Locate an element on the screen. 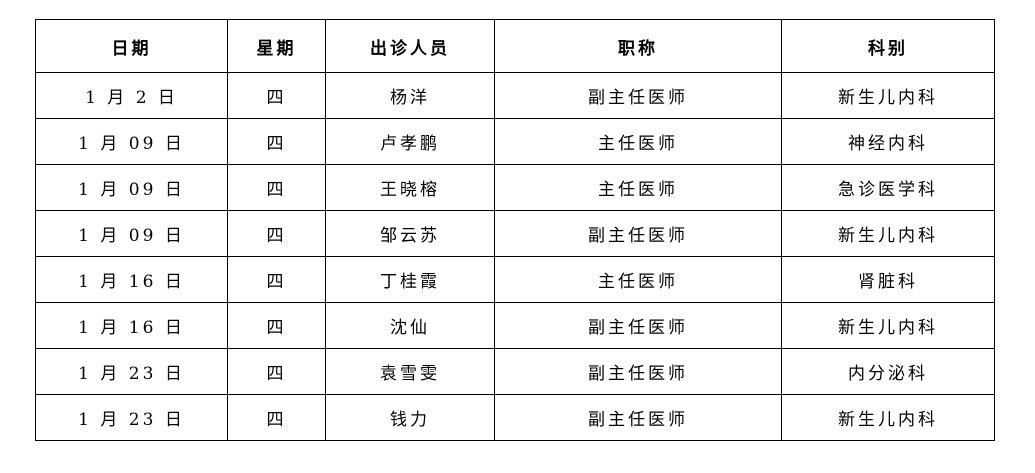  header-date: 日期 is located at coordinates (131, 46).